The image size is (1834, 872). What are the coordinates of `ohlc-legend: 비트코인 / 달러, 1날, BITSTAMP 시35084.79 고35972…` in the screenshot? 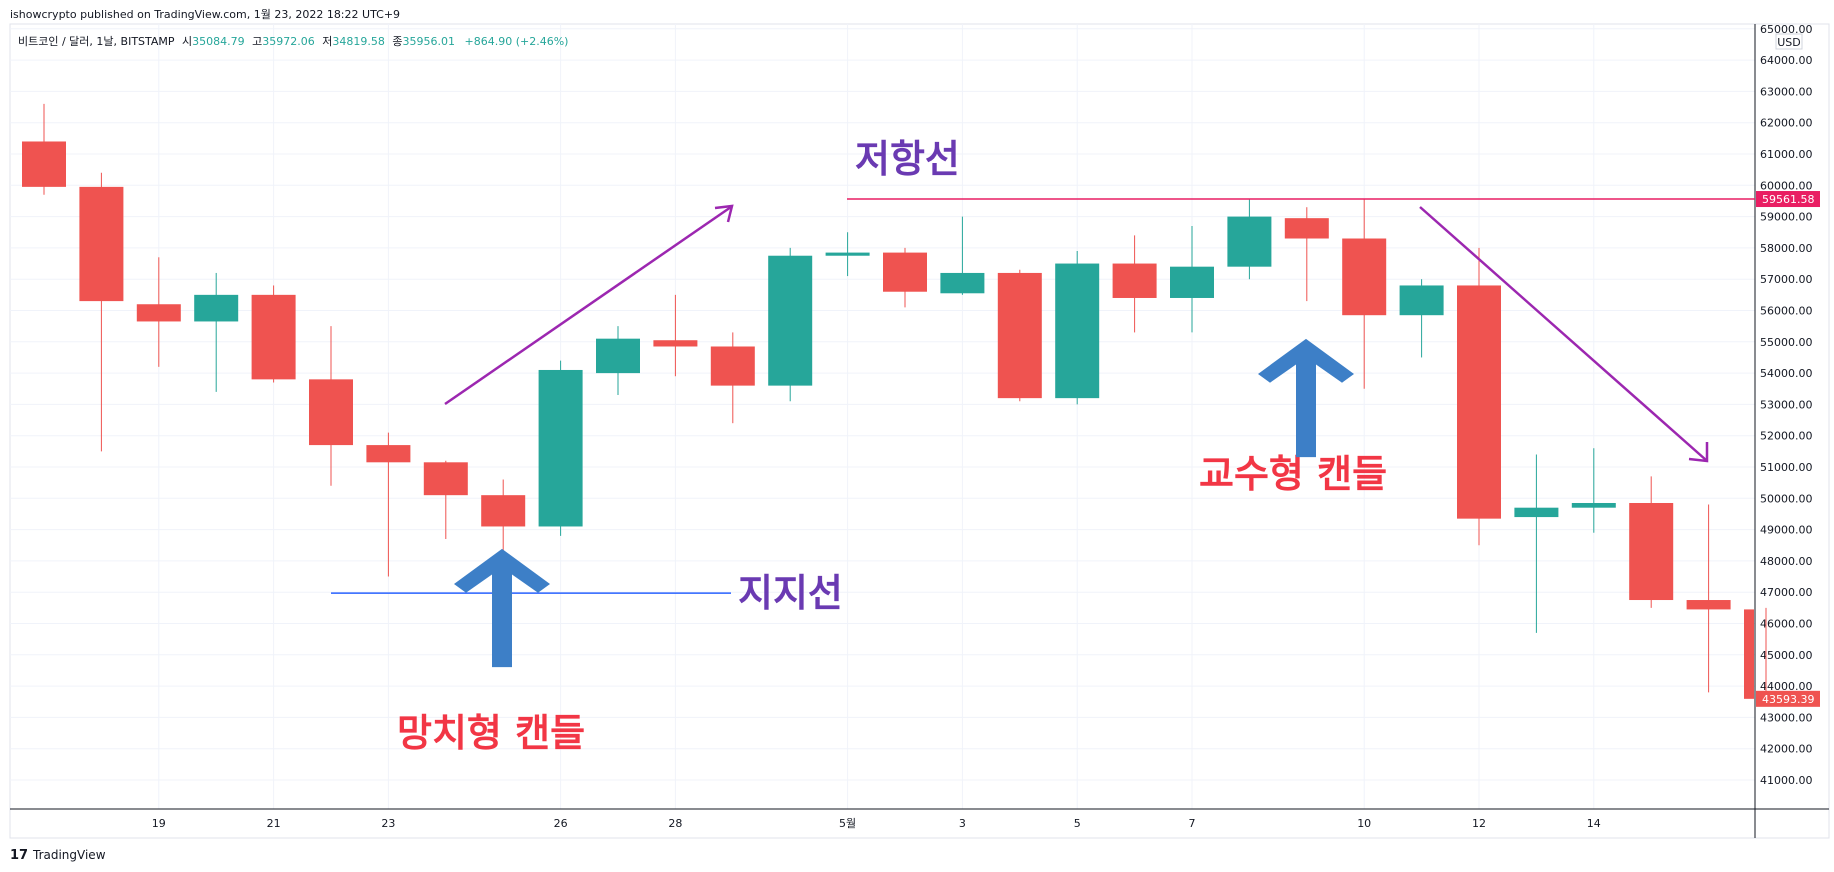 It's located at (293, 41).